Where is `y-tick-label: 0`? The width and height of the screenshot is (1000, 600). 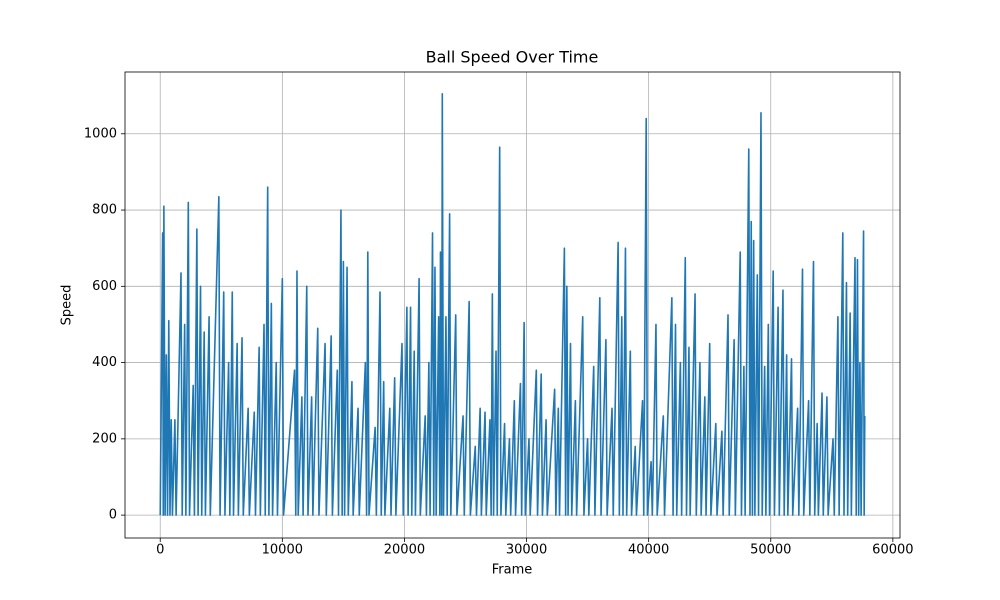
y-tick-label: 0 is located at coordinates (113, 515).